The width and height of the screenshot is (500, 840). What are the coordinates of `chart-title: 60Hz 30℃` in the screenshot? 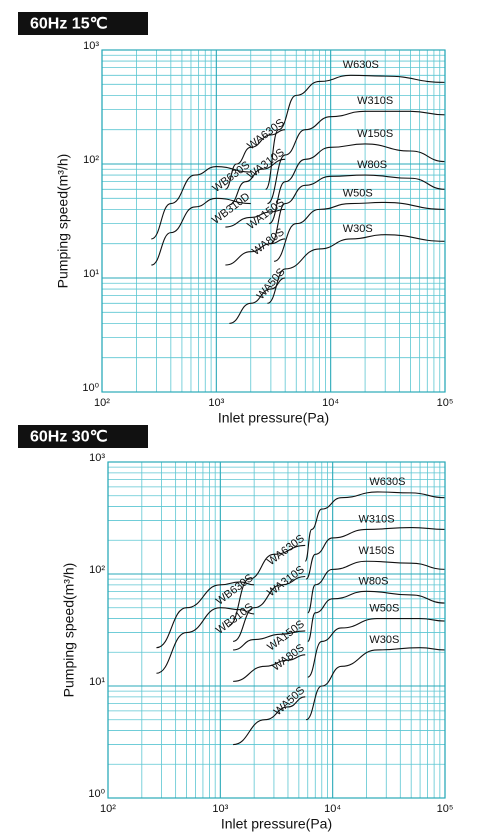 It's located at (69, 437).